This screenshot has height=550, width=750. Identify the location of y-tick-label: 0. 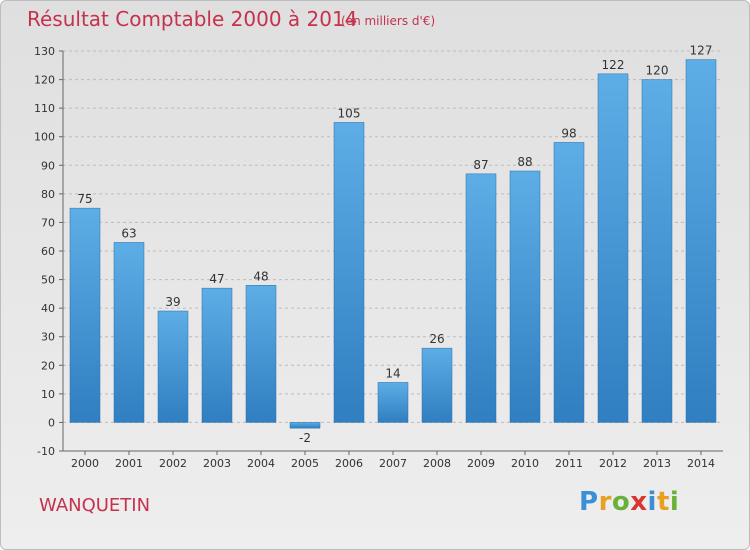
(51, 422).